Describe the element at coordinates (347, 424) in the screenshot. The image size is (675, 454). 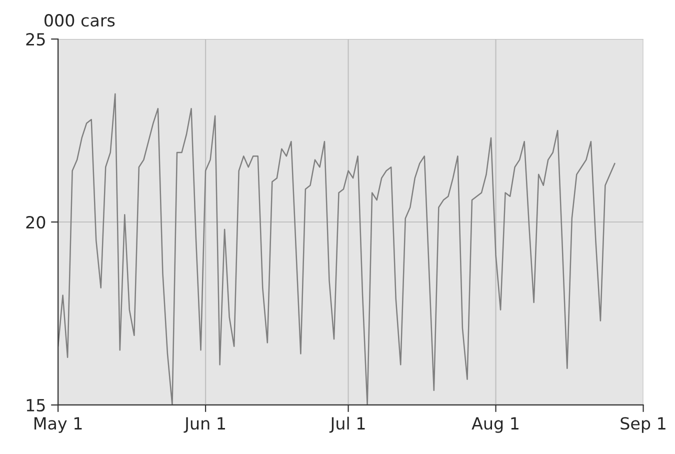
I see `x-tick-label: Jul 1` at that location.